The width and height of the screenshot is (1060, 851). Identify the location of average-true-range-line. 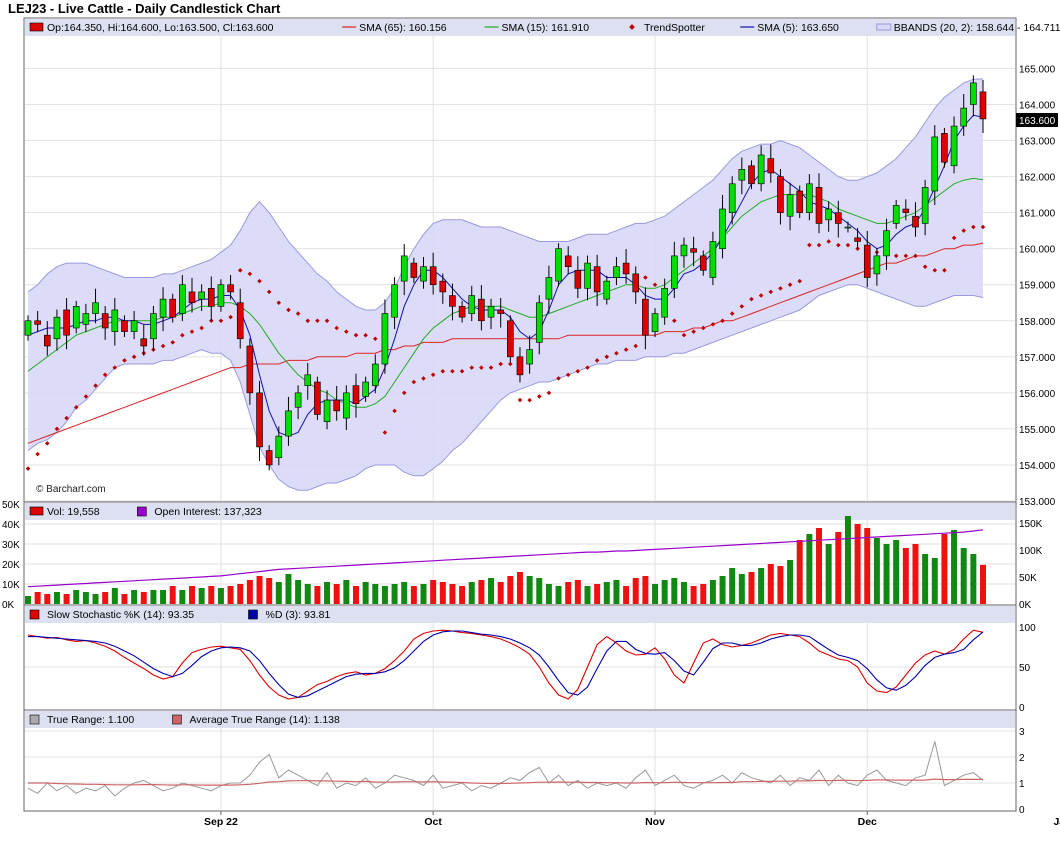
(505, 782).